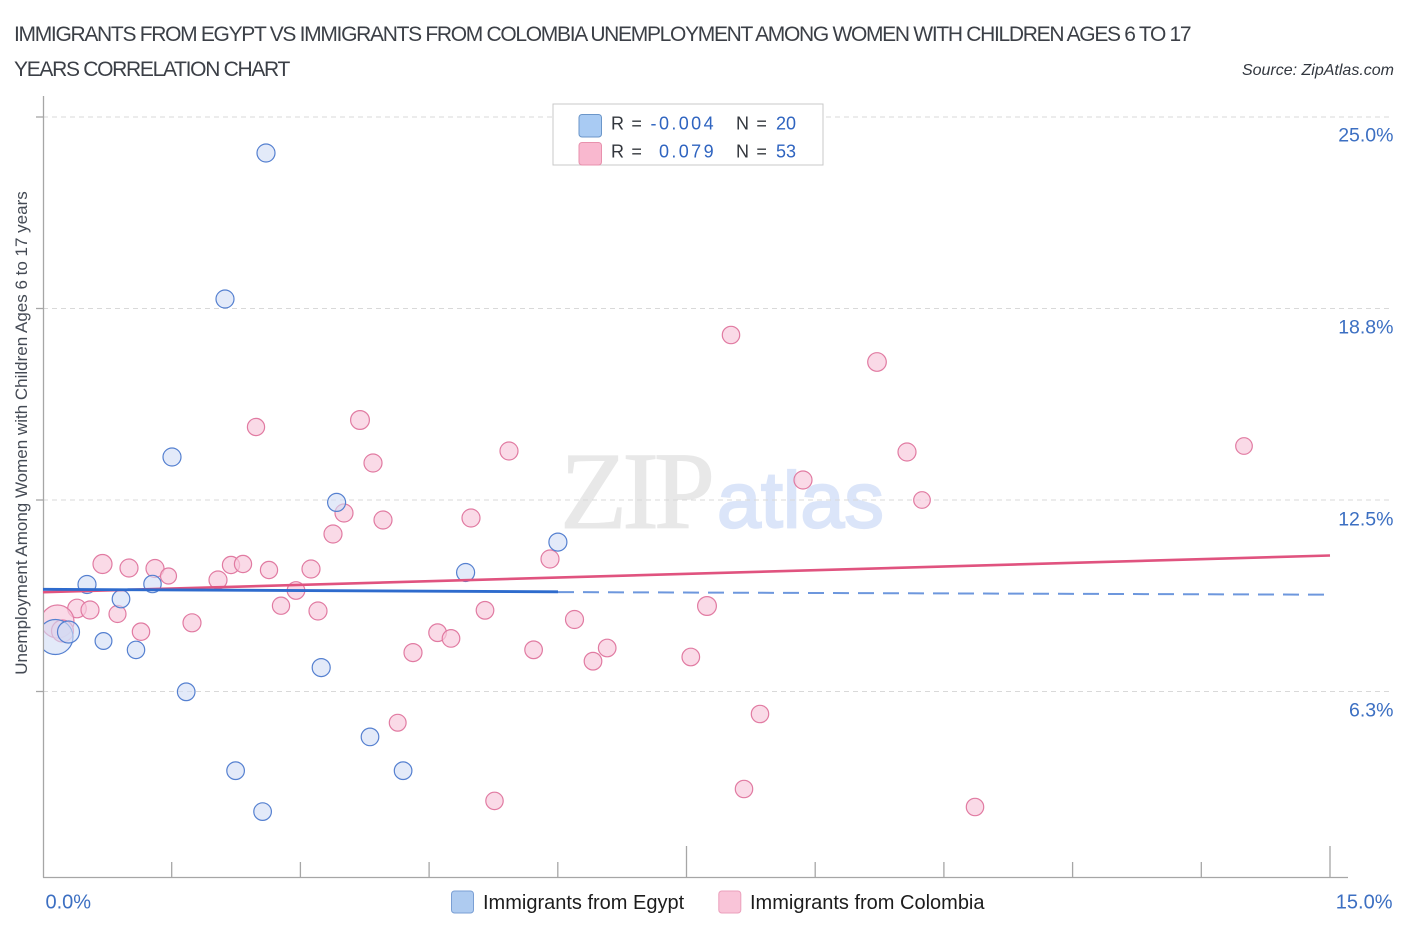 This screenshot has width=1406, height=930. Describe the element at coordinates (683, 124) in the screenshot. I see `svg-text: -0.004` at that location.